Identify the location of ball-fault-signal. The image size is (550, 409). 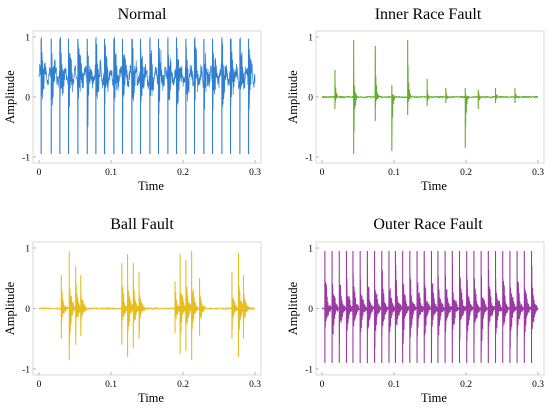
(147, 305).